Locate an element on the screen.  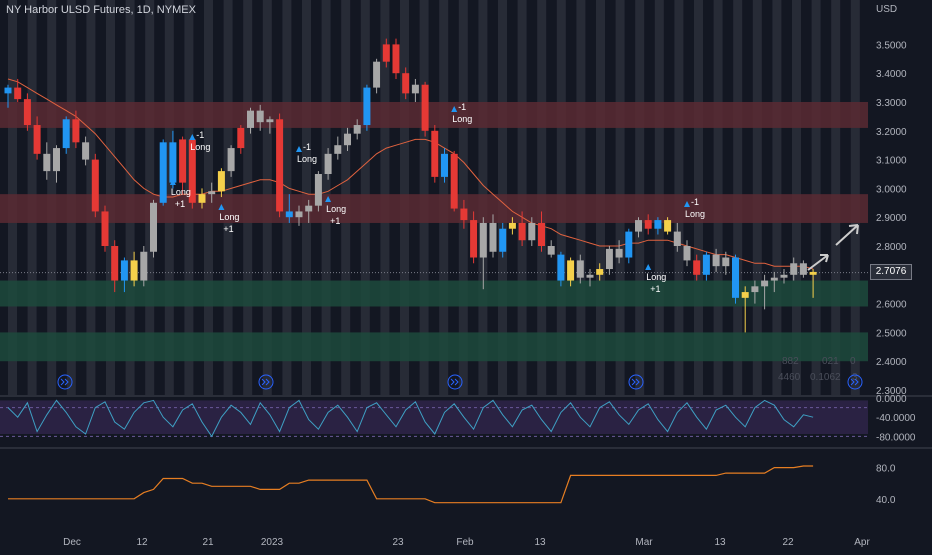
faint-value: 882 is located at coordinates (790, 361).